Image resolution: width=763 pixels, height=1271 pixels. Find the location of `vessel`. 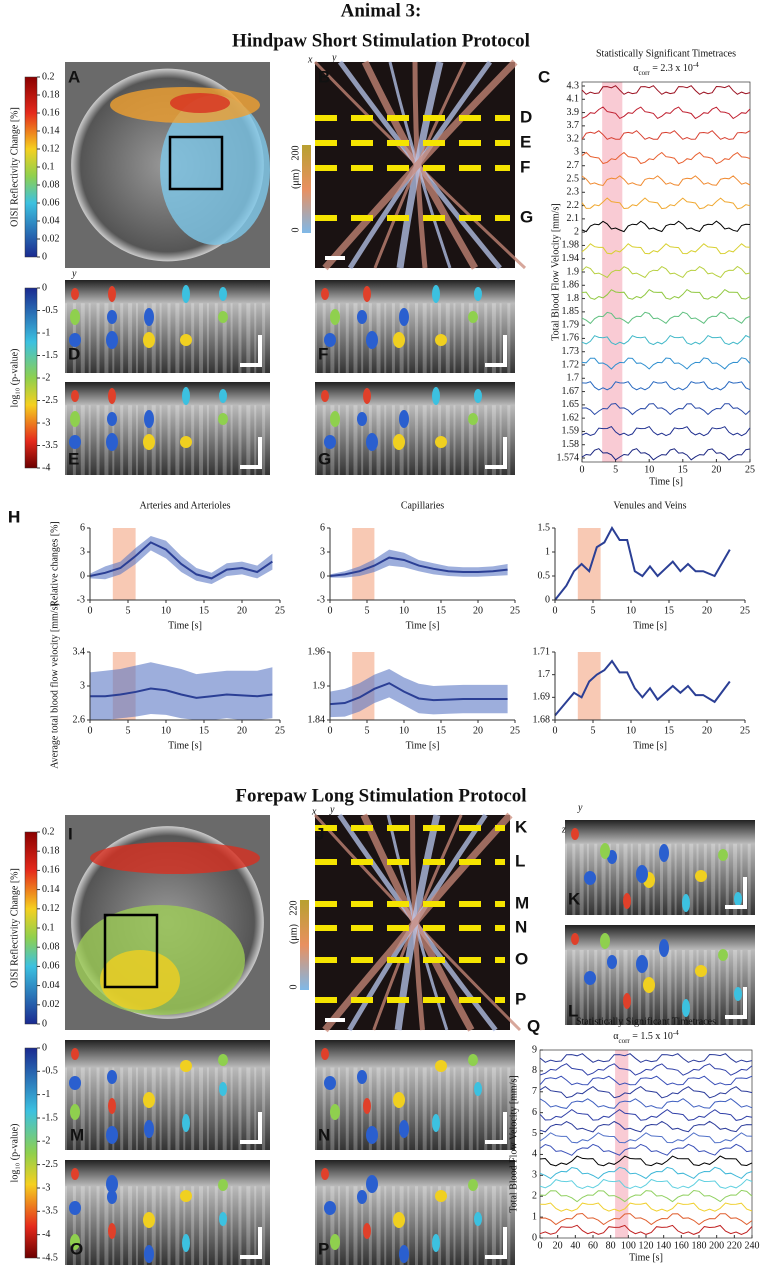

vessel is located at coordinates (417, 922).